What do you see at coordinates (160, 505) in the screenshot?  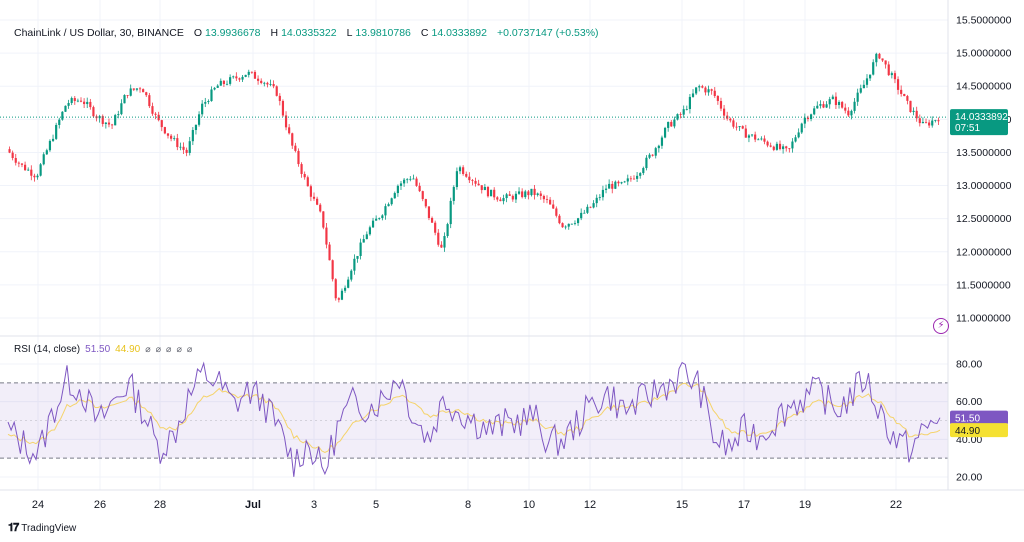 I see `time-tick-label: 28` at bounding box center [160, 505].